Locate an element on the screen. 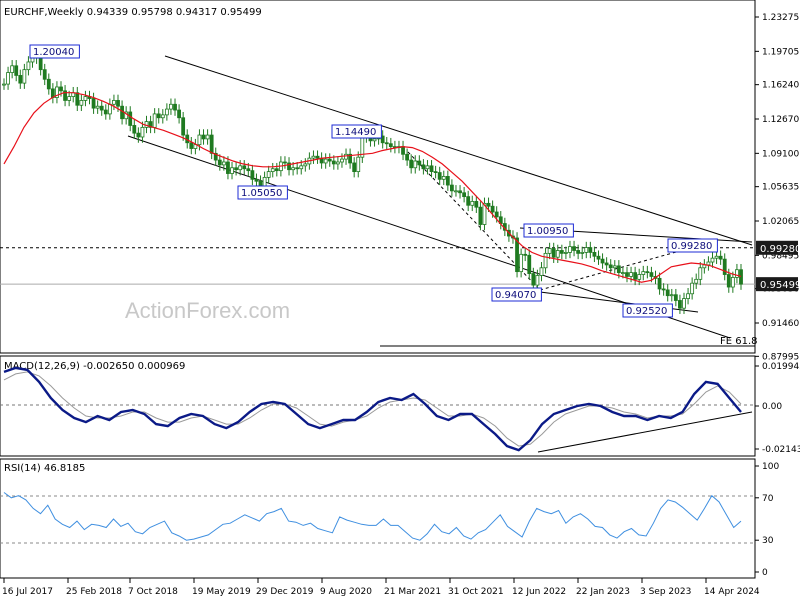 The width and height of the screenshot is (800, 600). price-tag is located at coordinates (777, 247).